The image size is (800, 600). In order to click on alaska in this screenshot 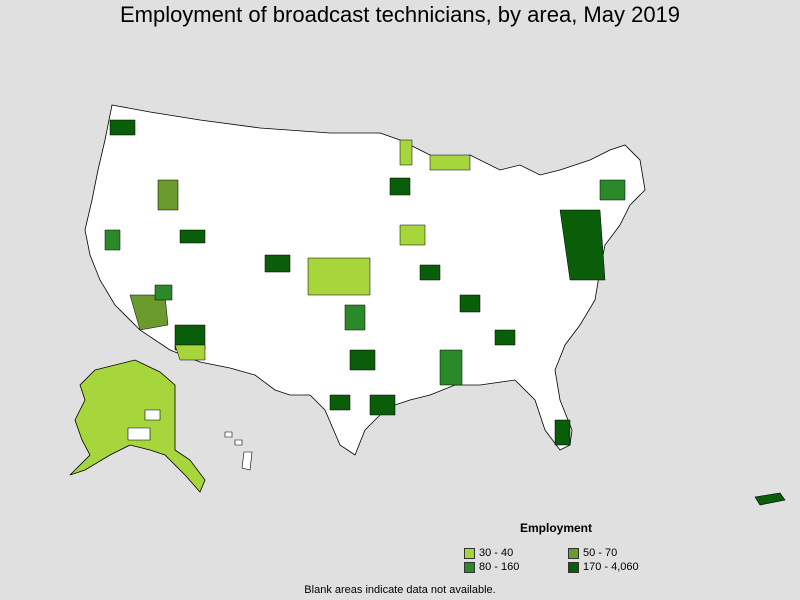, I will do `click(137, 426)`.